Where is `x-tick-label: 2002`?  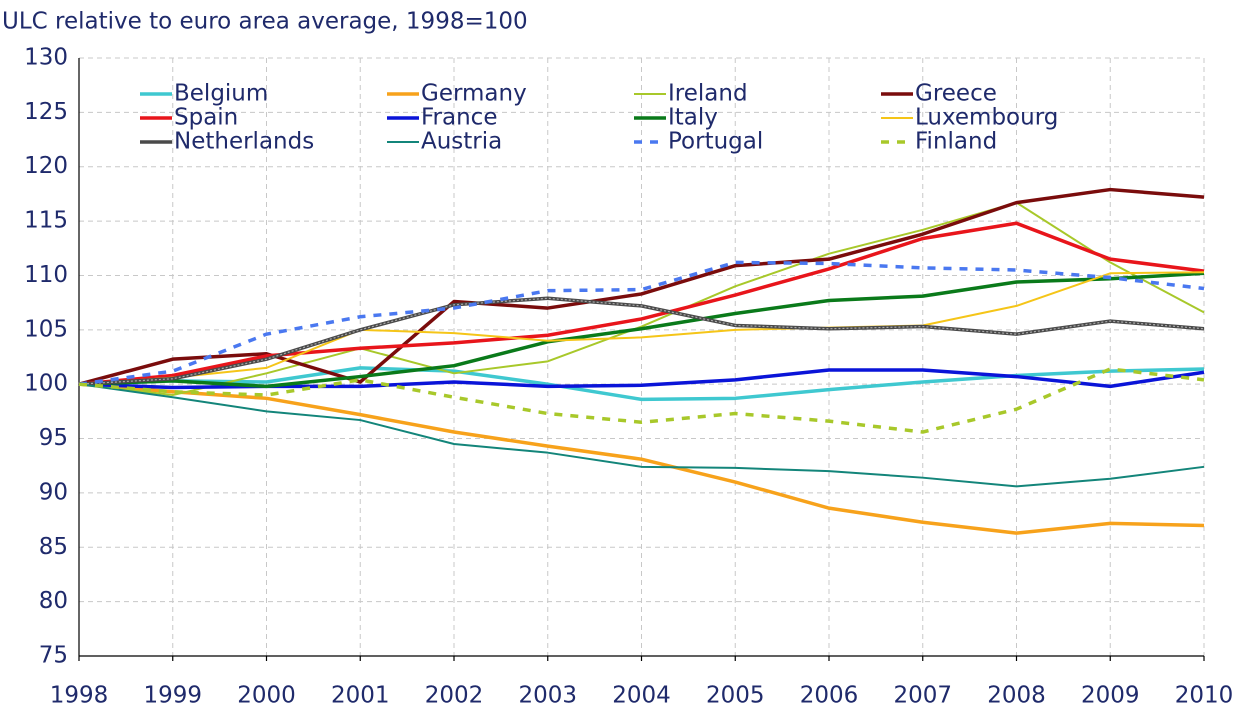
x-tick-label: 2002 is located at coordinates (454, 696).